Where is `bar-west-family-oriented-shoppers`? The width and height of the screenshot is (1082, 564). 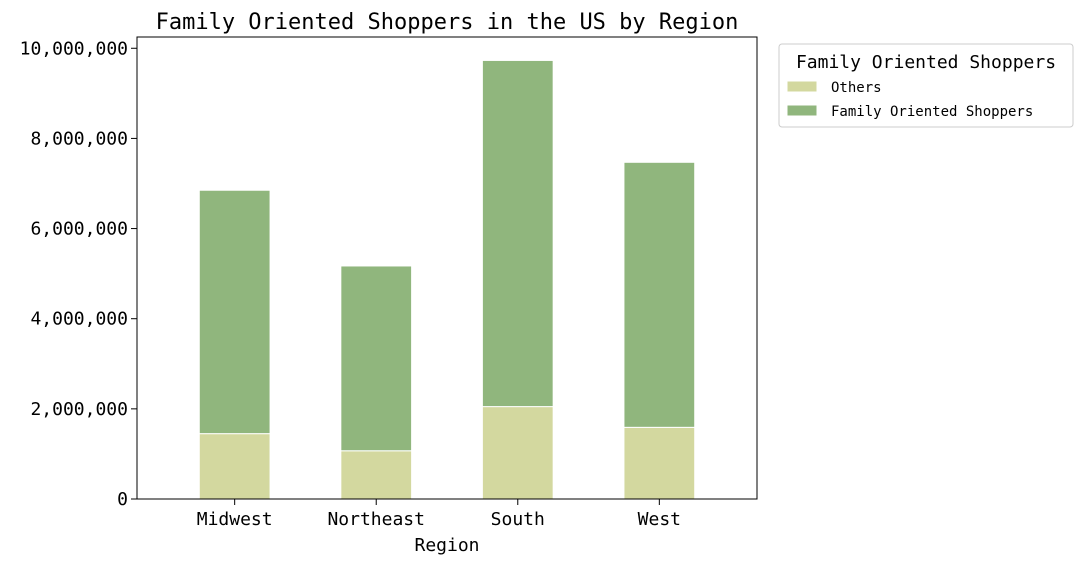
bar-west-family-oriented-shoppers is located at coordinates (659, 294).